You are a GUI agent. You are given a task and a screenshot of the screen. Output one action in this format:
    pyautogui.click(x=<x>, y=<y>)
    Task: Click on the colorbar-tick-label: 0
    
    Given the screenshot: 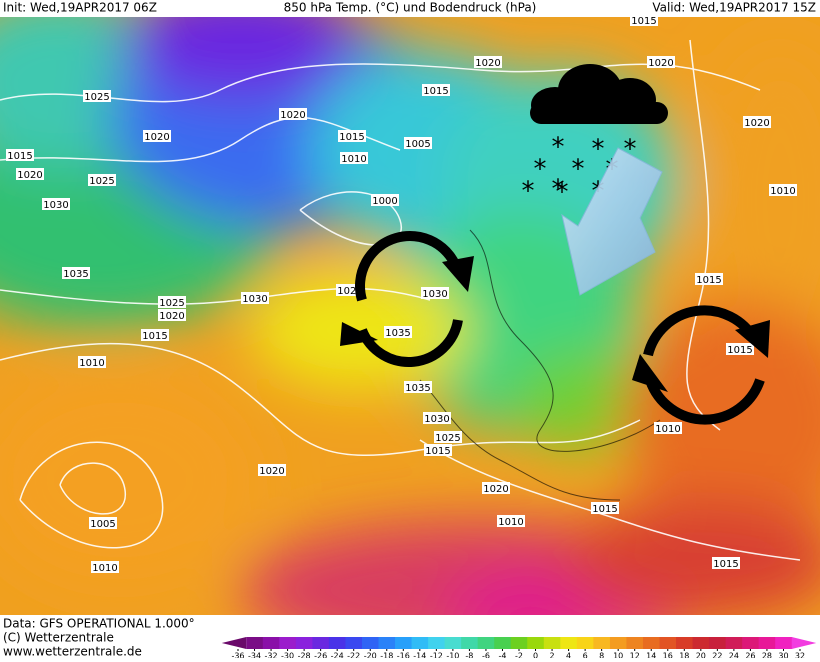 What is the action you would take?
    pyautogui.click(x=535, y=655)
    